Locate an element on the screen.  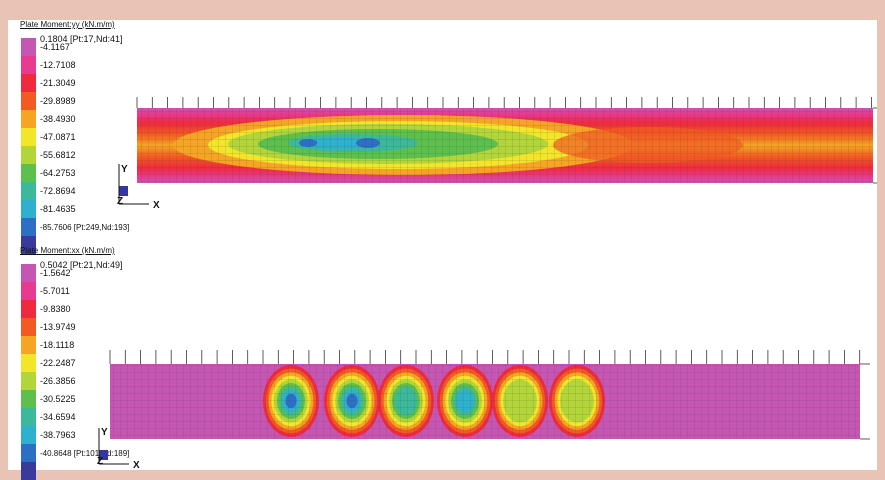
legend-min-label: -40.8648 [Pt:101,Nd:189] is located at coordinates (85, 453).